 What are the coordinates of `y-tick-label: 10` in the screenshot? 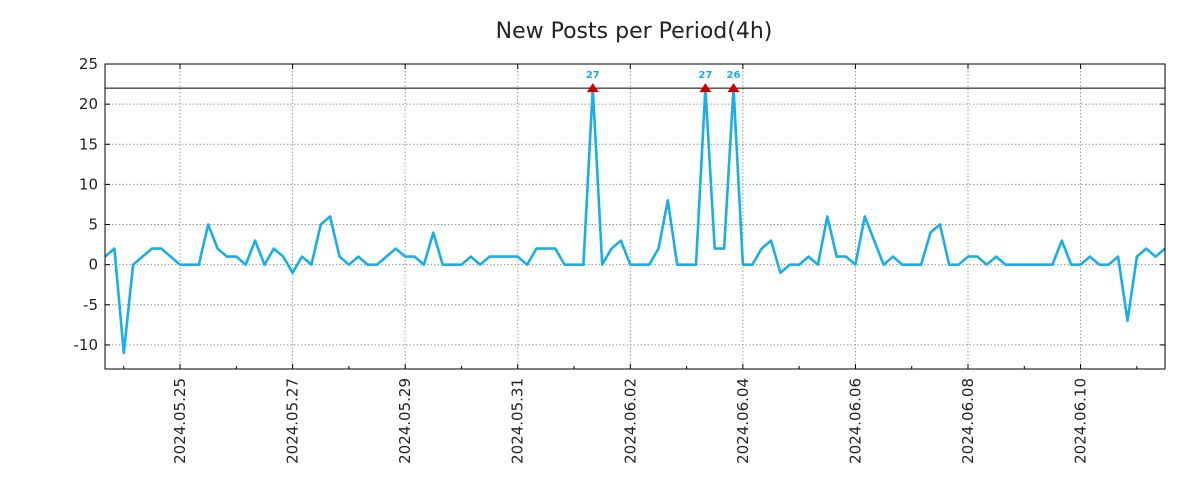 It's located at (88, 184).